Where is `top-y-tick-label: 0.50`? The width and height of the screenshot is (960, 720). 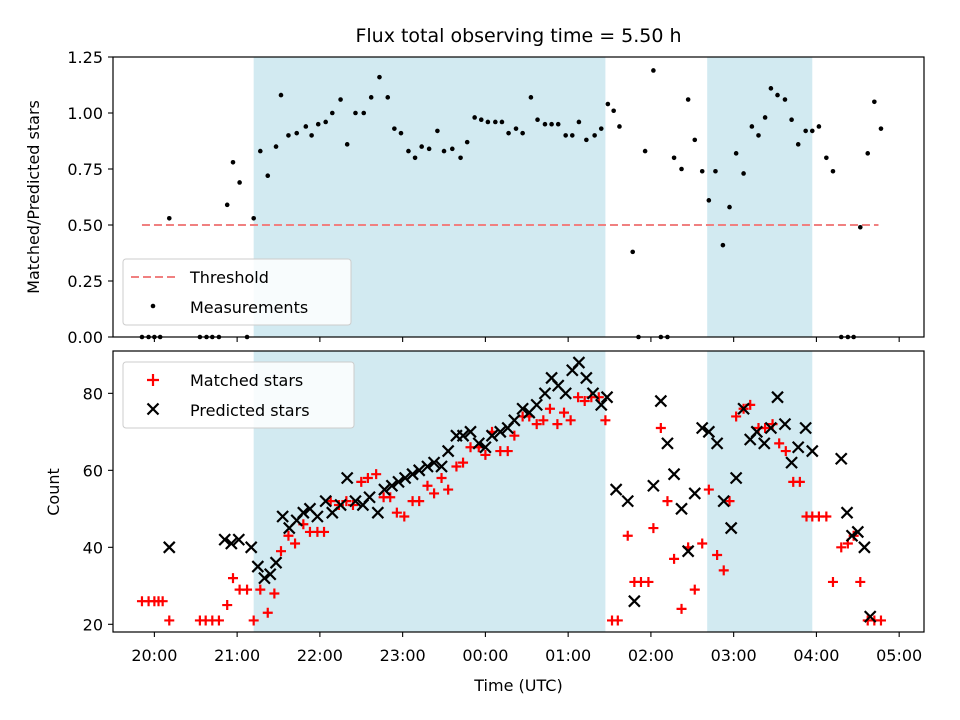
top-y-tick-label: 0.50 is located at coordinates (85, 225).